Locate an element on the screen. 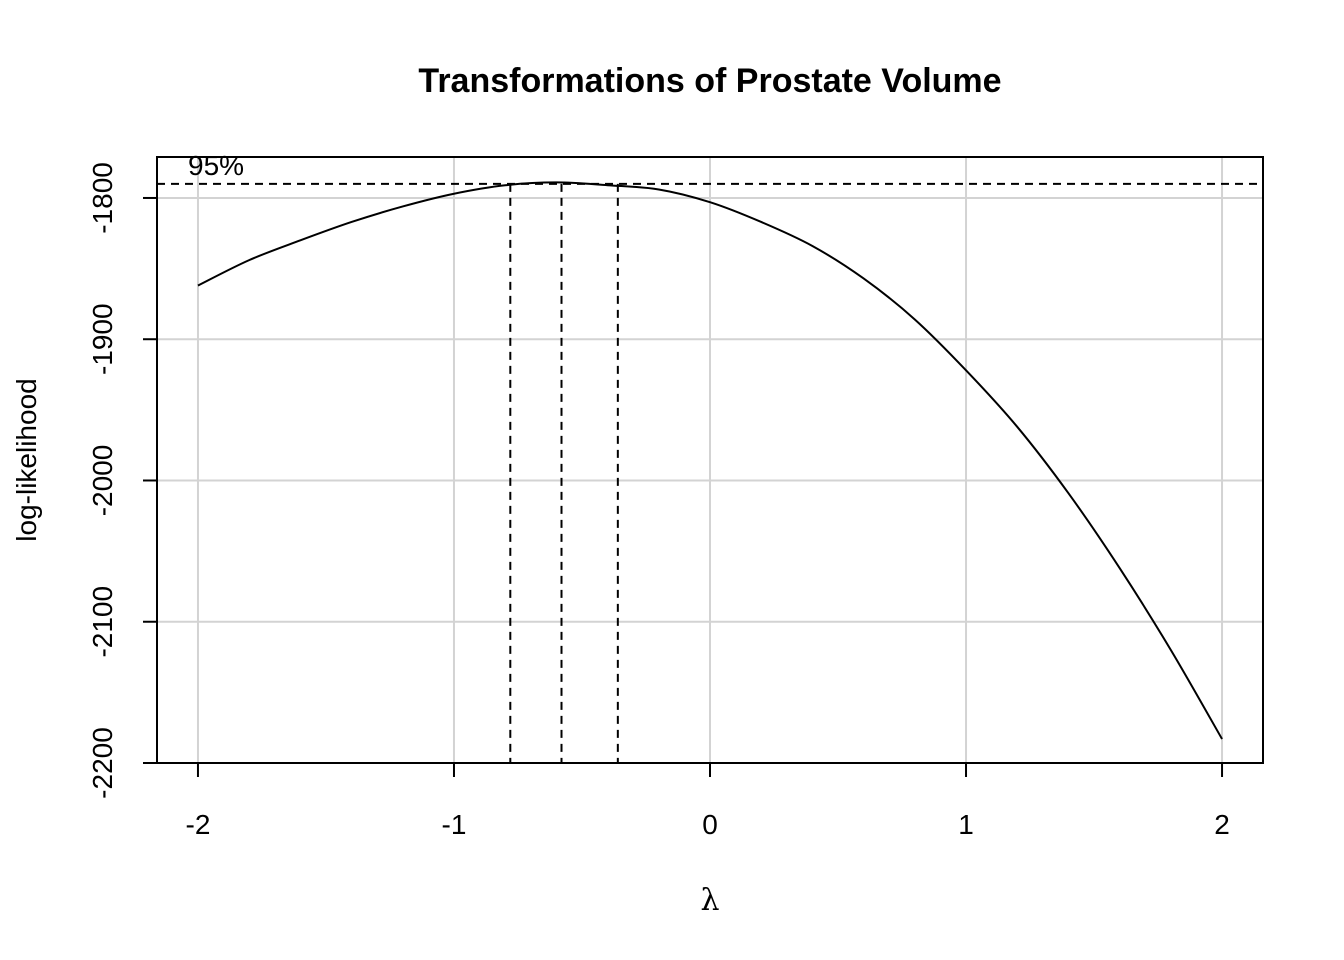 This screenshot has width=1344, height=960. x-tick-label-0: -2 is located at coordinates (198, 824).